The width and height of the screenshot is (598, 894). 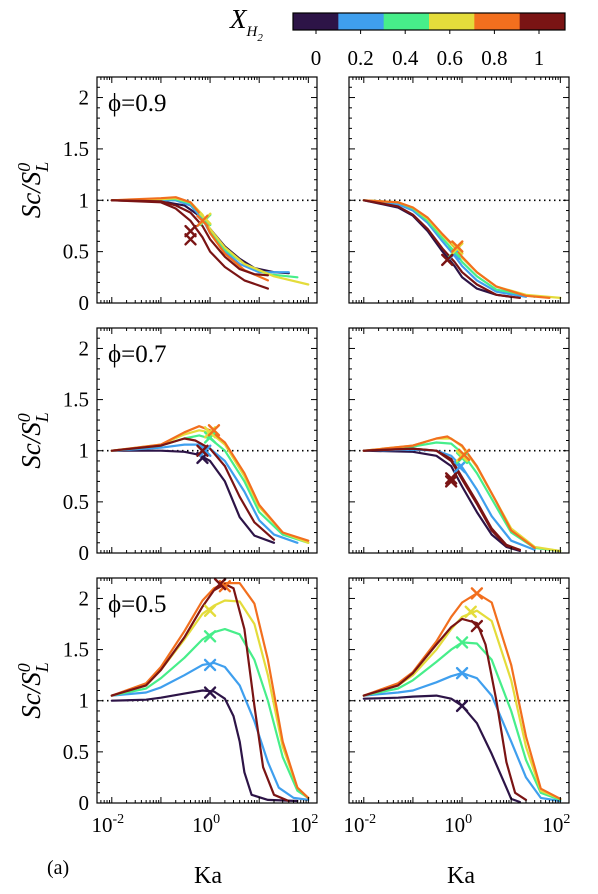 What do you see at coordinates (76, 252) in the screenshot?
I see `y-tick-label: 0.5` at bounding box center [76, 252].